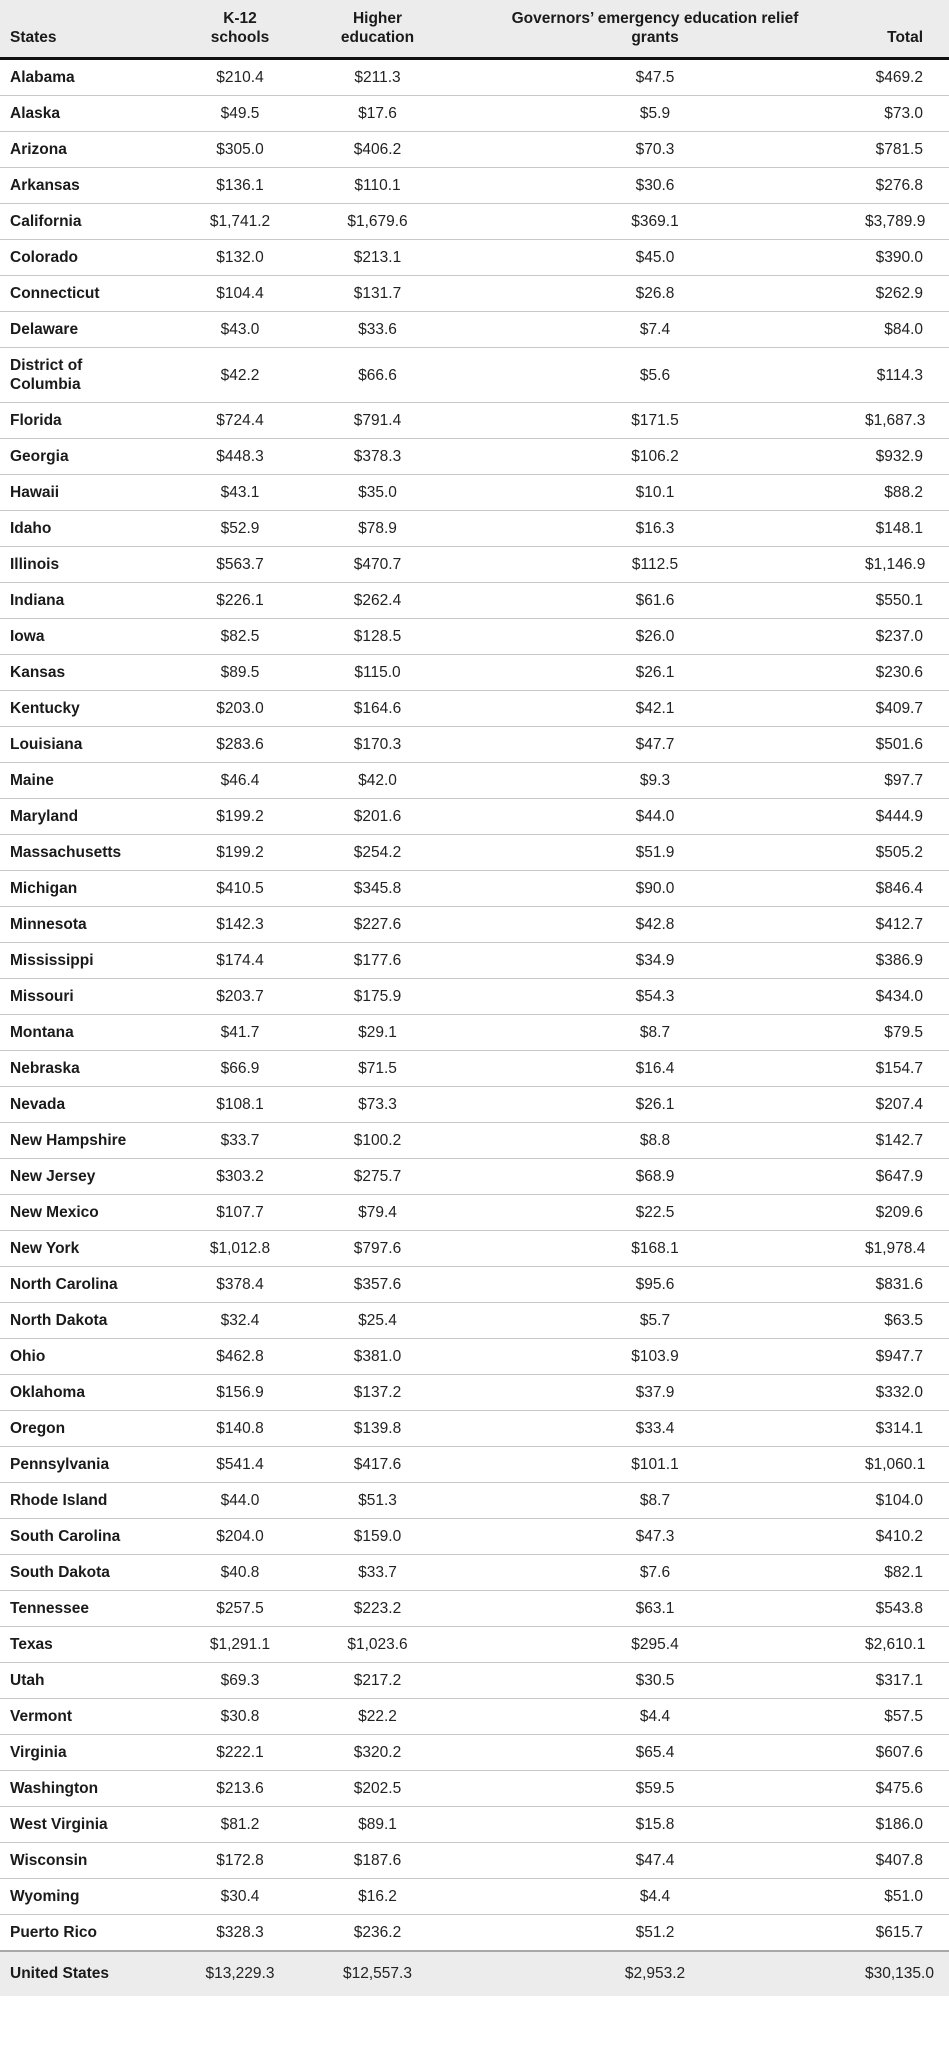 The height and width of the screenshot is (2048, 949). What do you see at coordinates (655, 375) in the screenshot?
I see `governors-value: $5.6` at bounding box center [655, 375].